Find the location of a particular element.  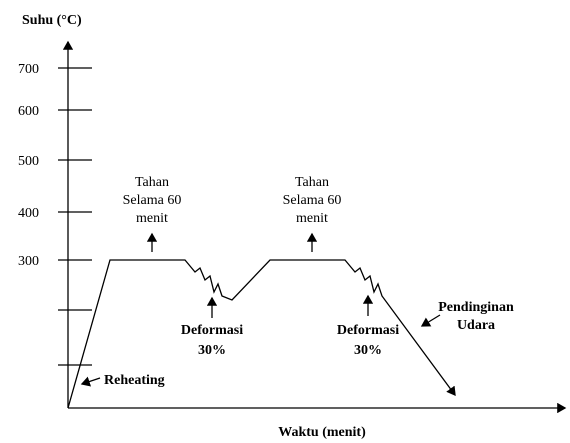

y-tick-label: 700 is located at coordinates (28, 69).